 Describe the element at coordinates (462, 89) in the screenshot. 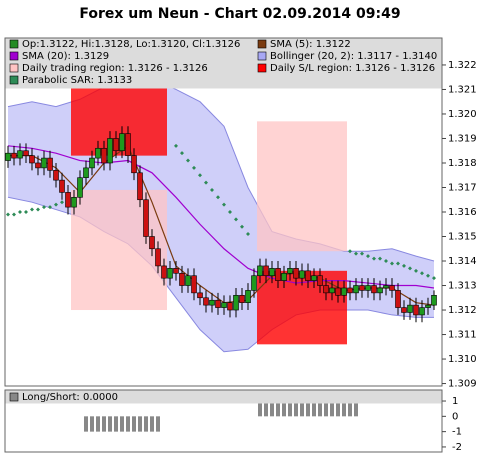

I see `y-tick-label: 1.321` at that location.